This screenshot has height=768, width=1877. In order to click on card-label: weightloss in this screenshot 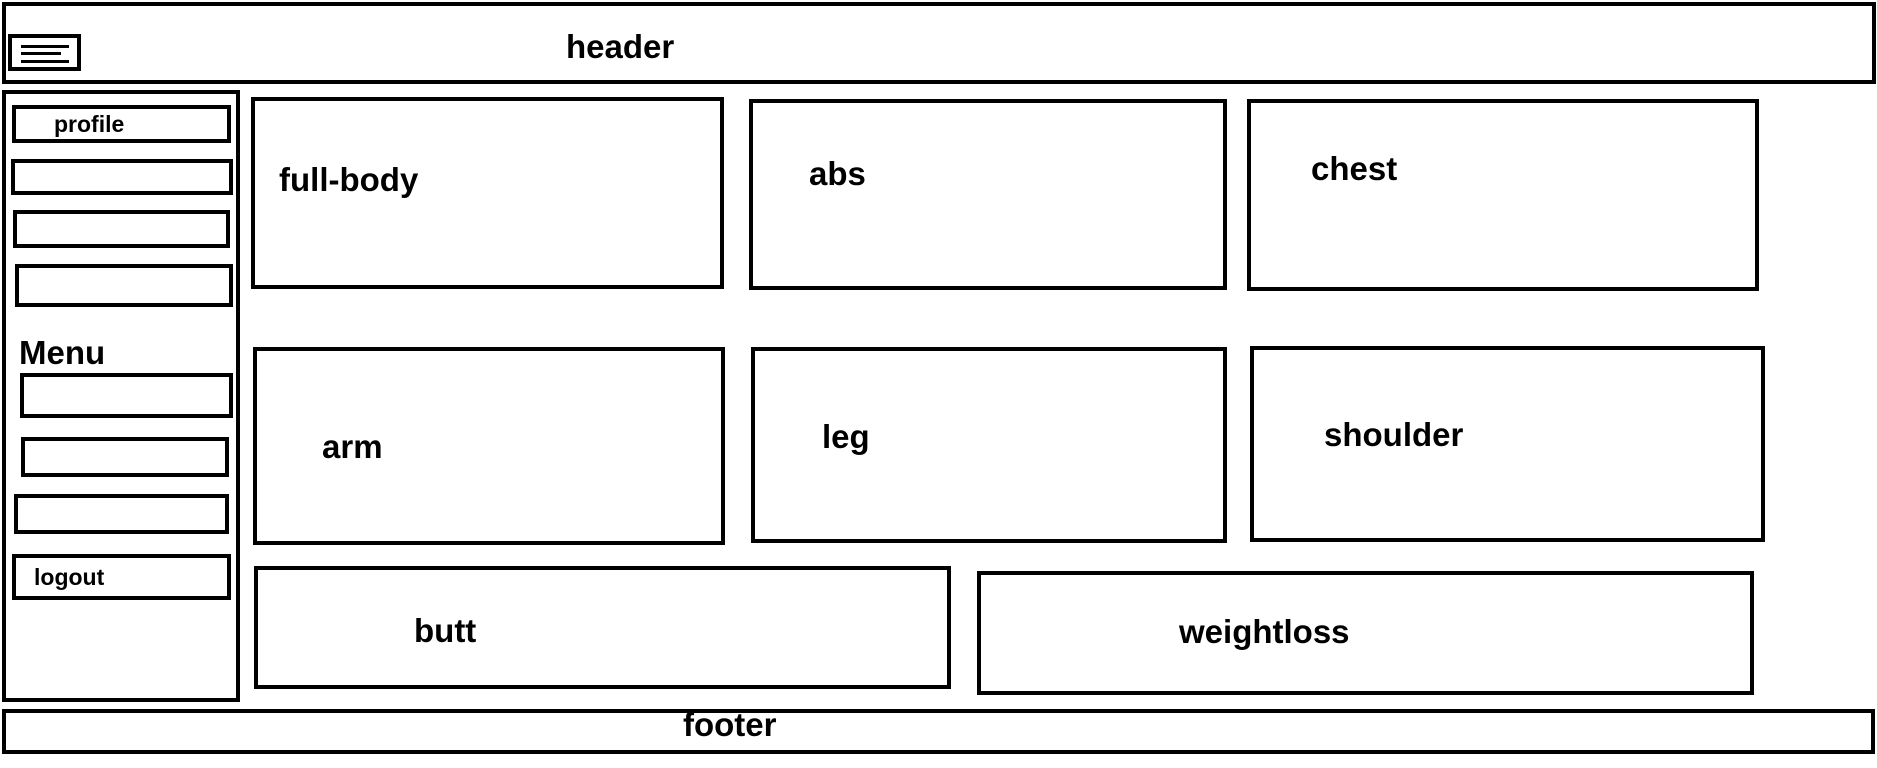, I will do `click(1264, 631)`.